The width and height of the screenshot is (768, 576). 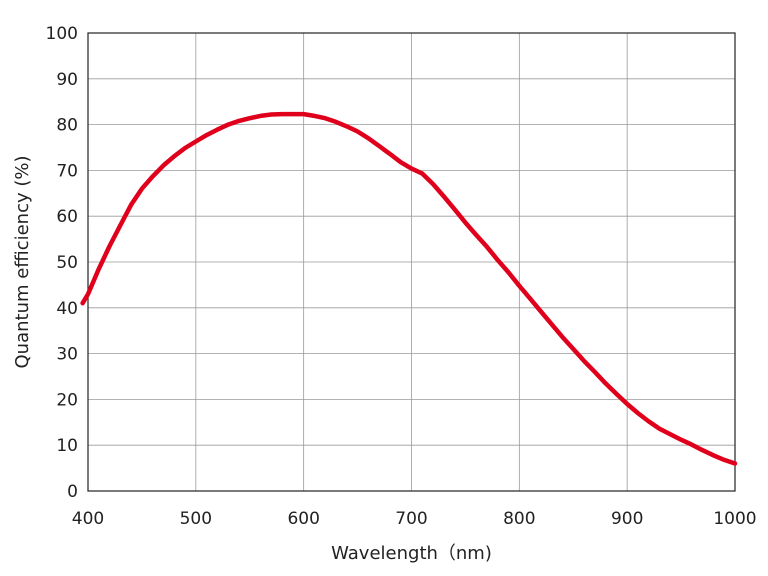 I want to click on y-tick-label: 40, so click(x=67, y=309).